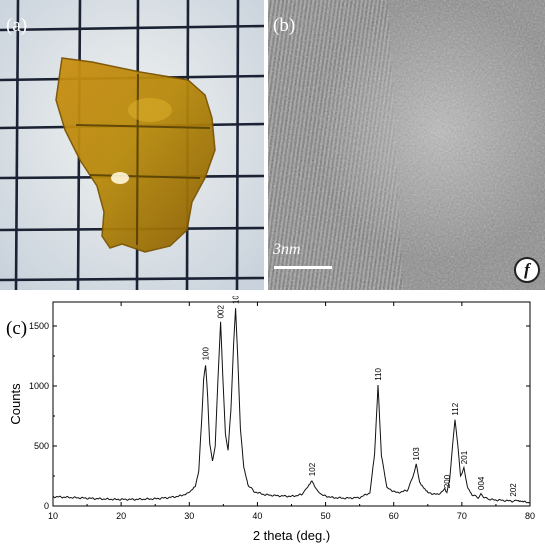  What do you see at coordinates (17, 25) in the screenshot?
I see `panel-label-a: (a)` at bounding box center [17, 25].